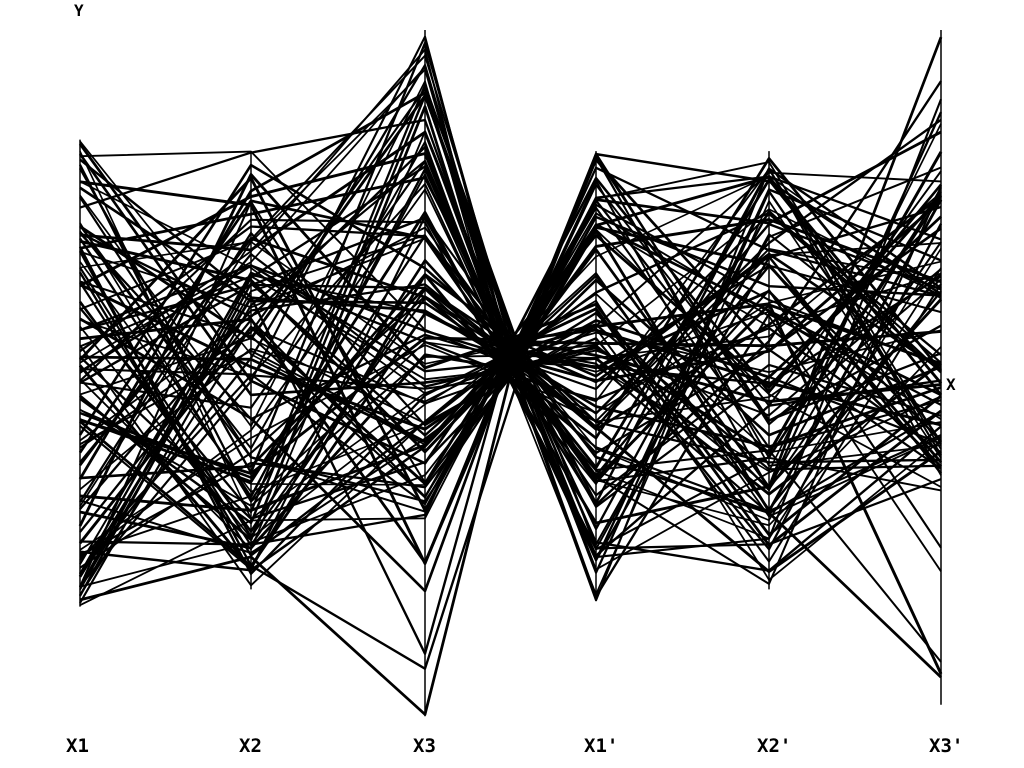  Describe the element at coordinates (946, 746) in the screenshot. I see `axis-tick-label: X3'` at that location.